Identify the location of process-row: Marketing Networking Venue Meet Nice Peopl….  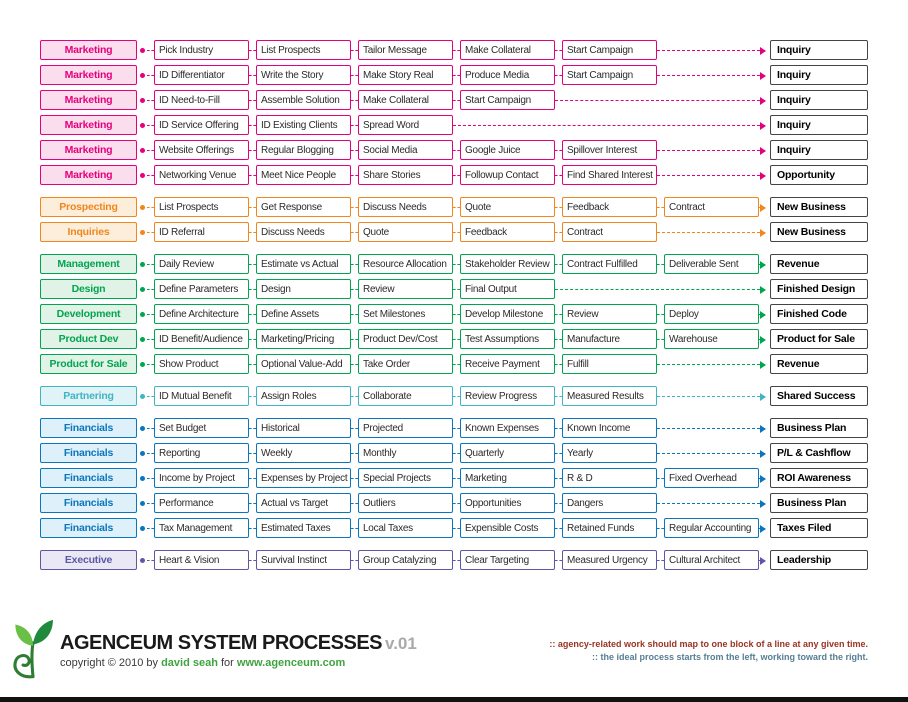
(454, 175).